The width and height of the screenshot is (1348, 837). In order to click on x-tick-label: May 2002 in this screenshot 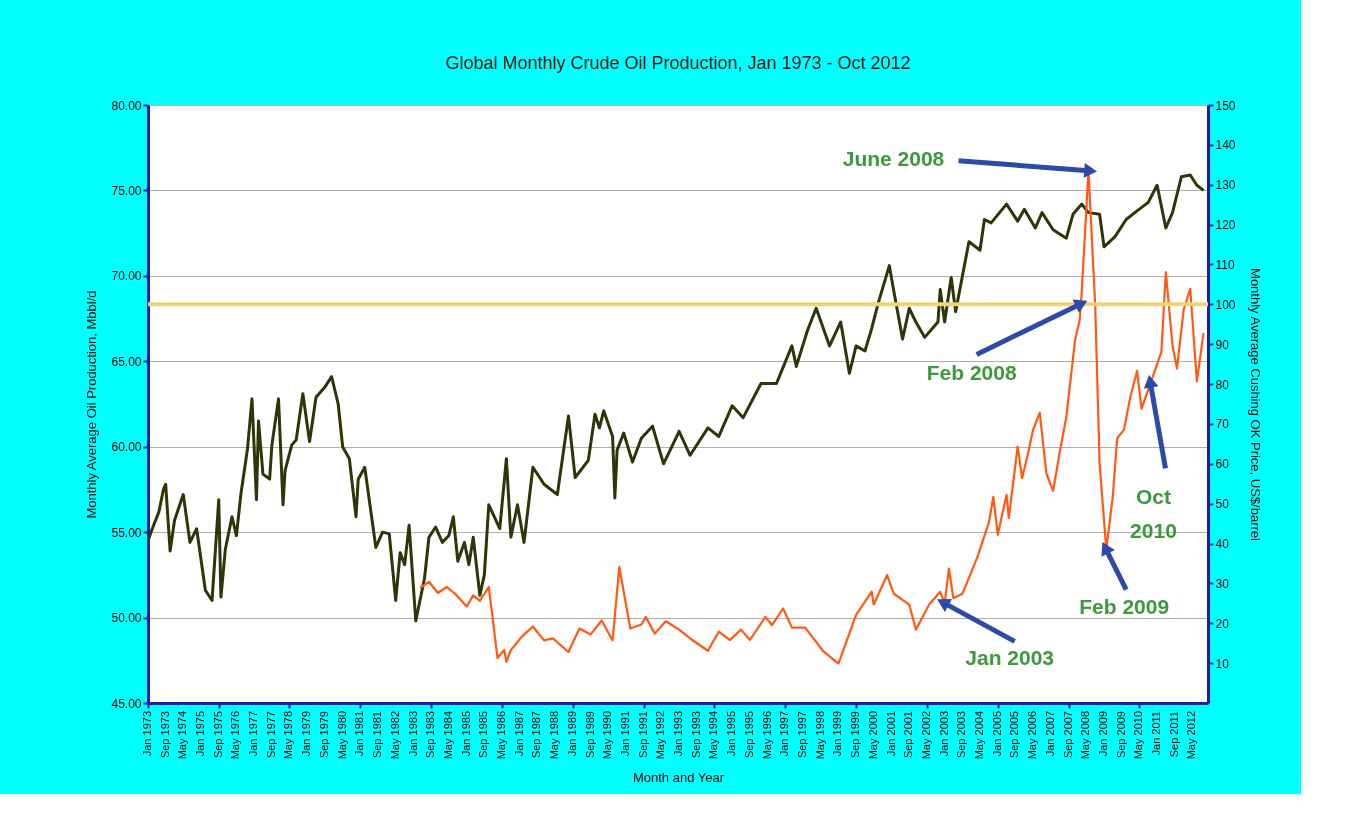, I will do `click(925, 735)`.